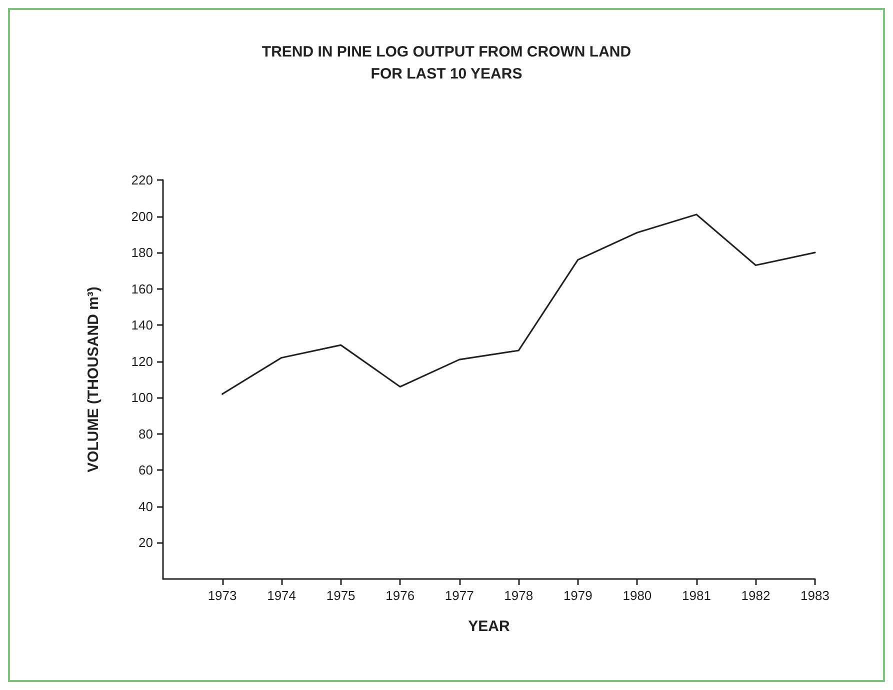 The height and width of the screenshot is (690, 893). I want to click on y-axis-title: VOLUME (THOUSAND m³), so click(93, 379).